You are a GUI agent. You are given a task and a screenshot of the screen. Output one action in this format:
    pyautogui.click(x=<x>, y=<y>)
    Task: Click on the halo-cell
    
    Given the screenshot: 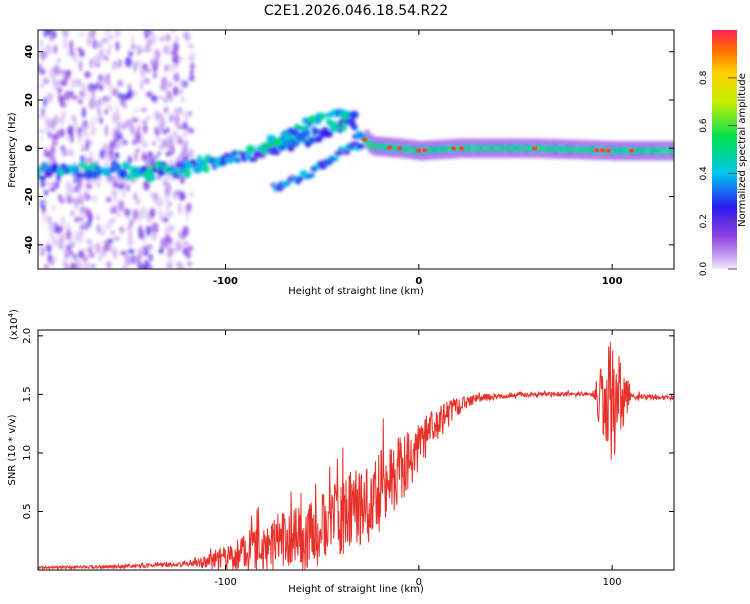 What is the action you would take?
    pyautogui.click(x=676, y=150)
    